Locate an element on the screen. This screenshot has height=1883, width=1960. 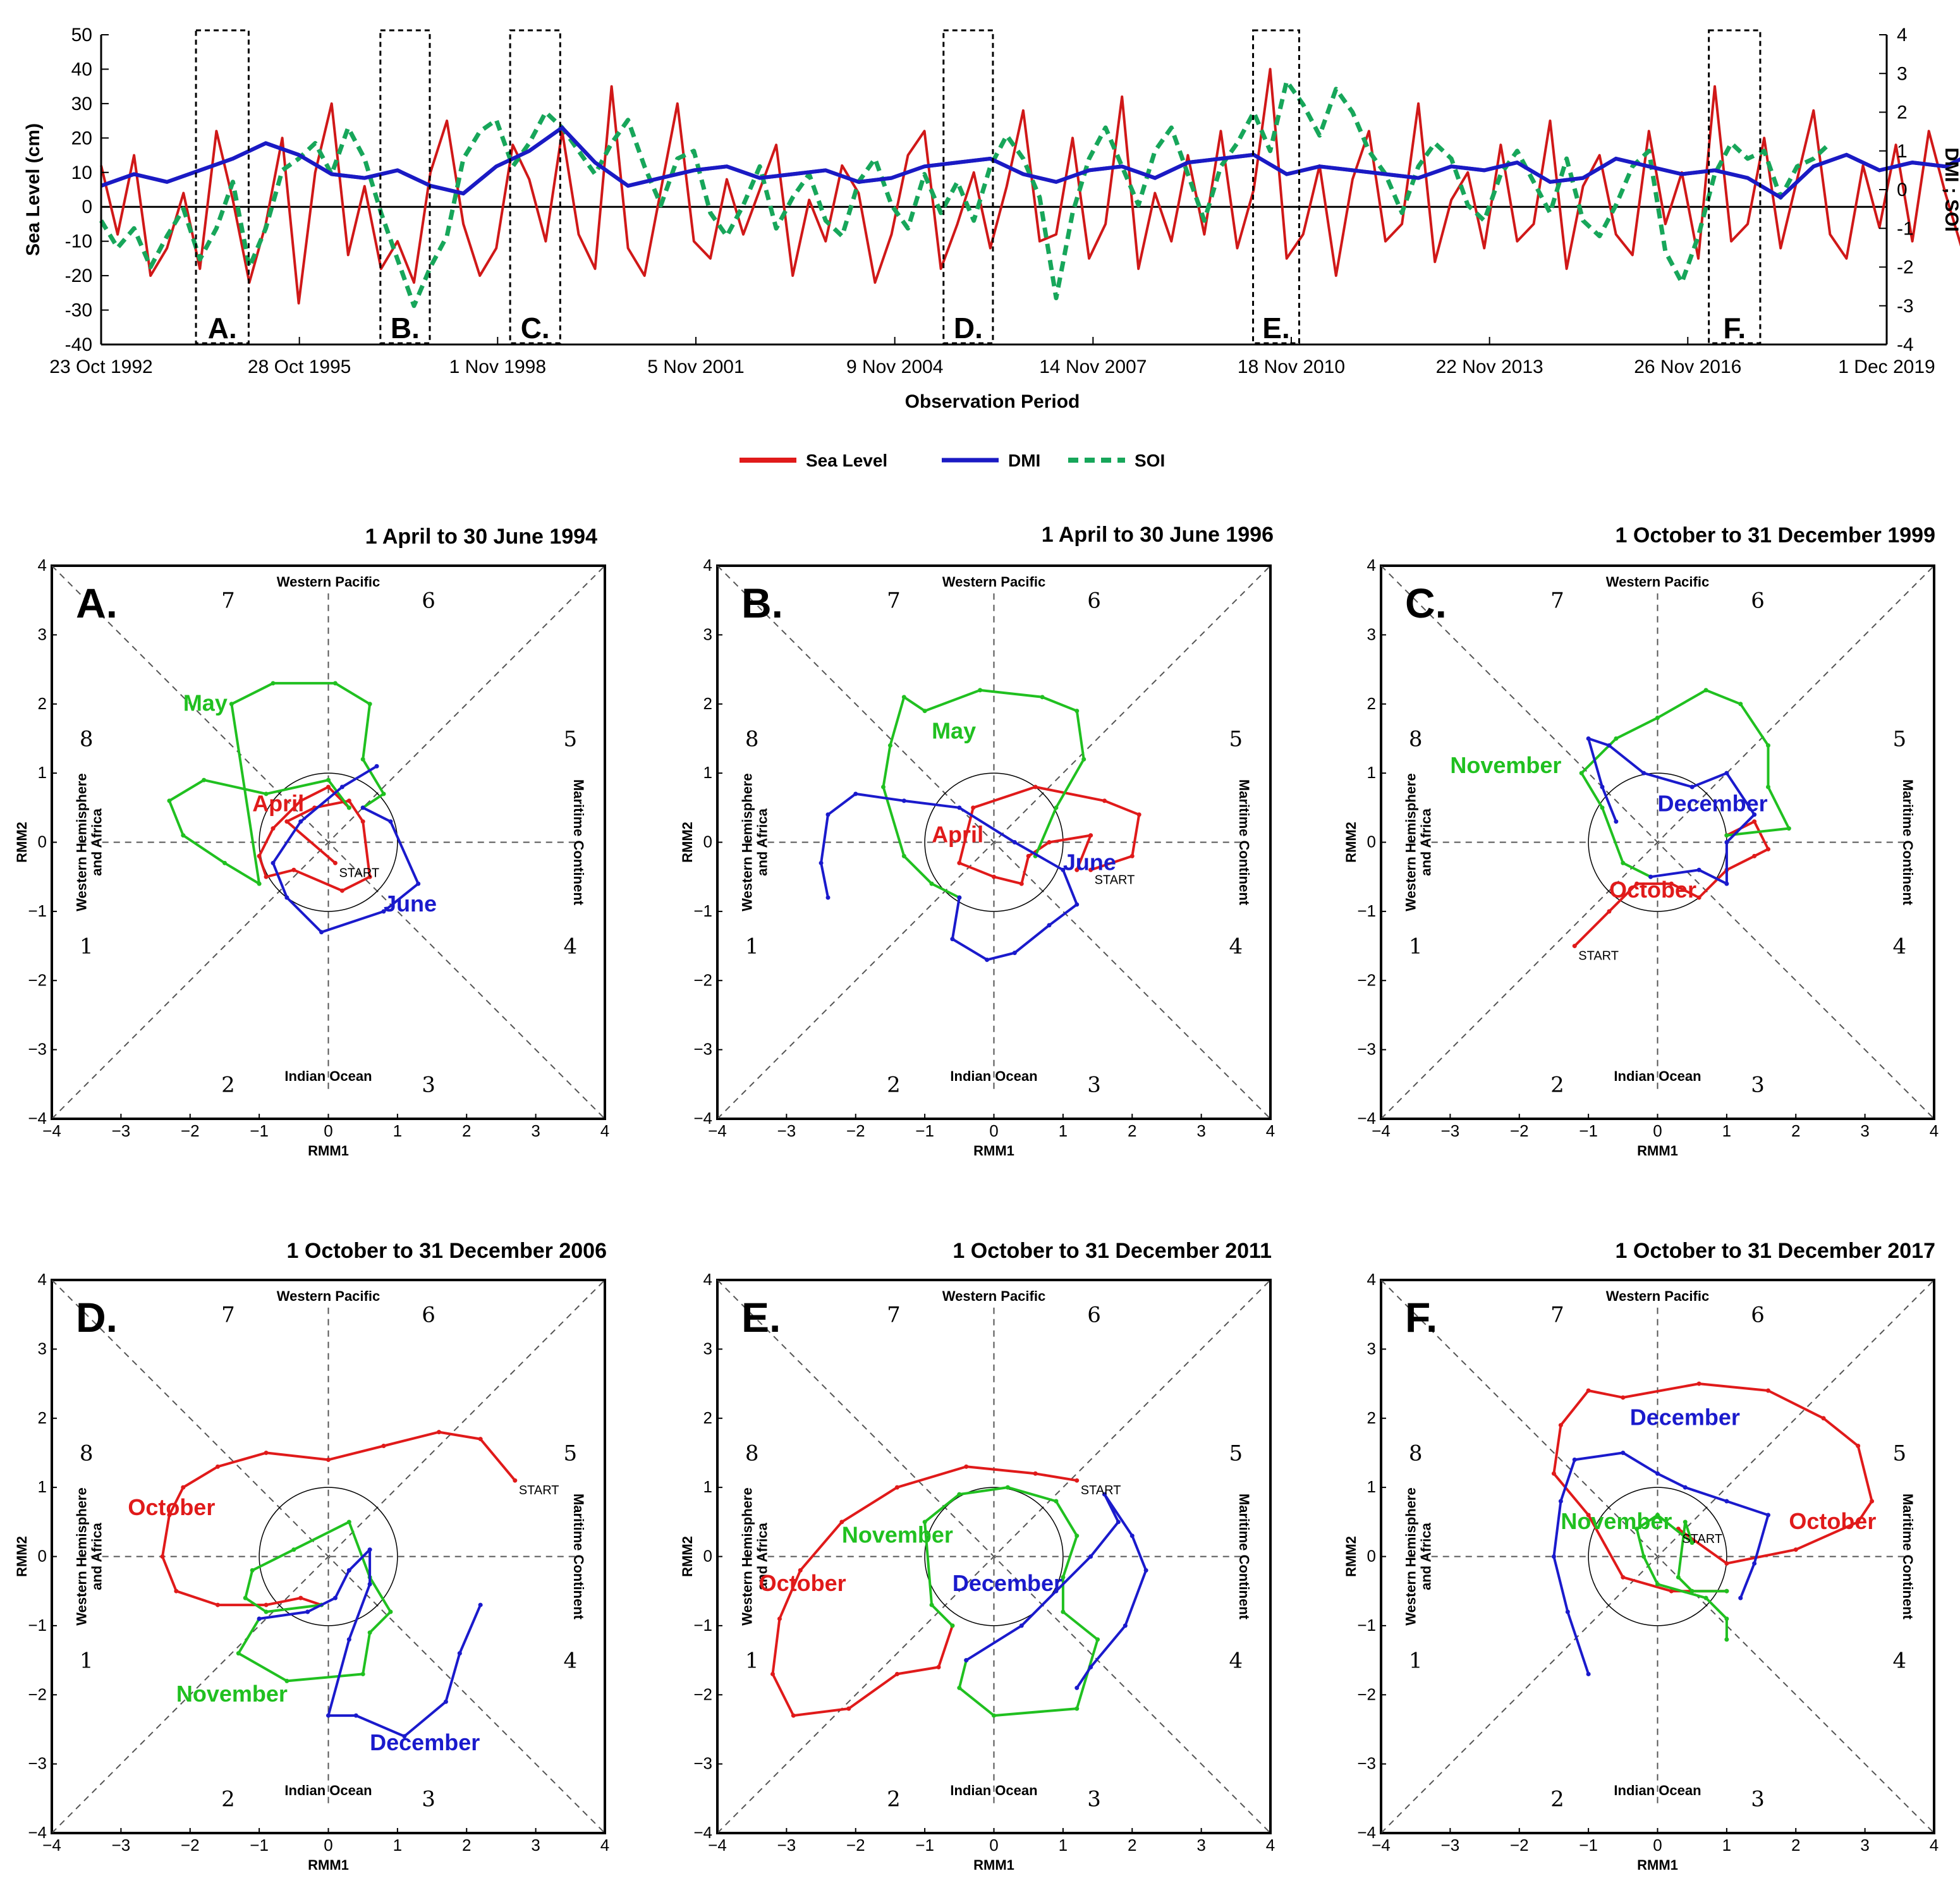
y-tick-label: 0 is located at coordinates (1371, 1556).